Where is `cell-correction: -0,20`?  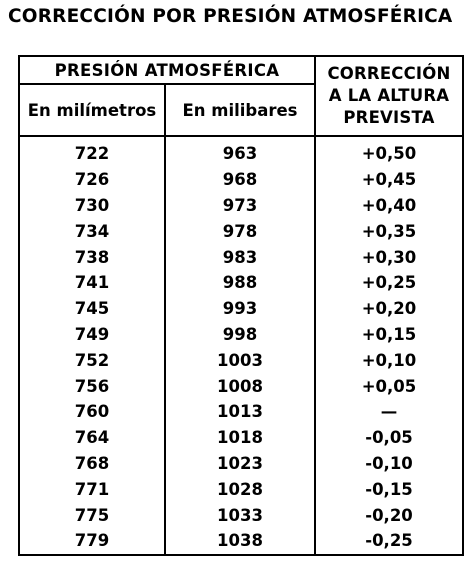 cell-correction: -0,20 is located at coordinates (389, 515).